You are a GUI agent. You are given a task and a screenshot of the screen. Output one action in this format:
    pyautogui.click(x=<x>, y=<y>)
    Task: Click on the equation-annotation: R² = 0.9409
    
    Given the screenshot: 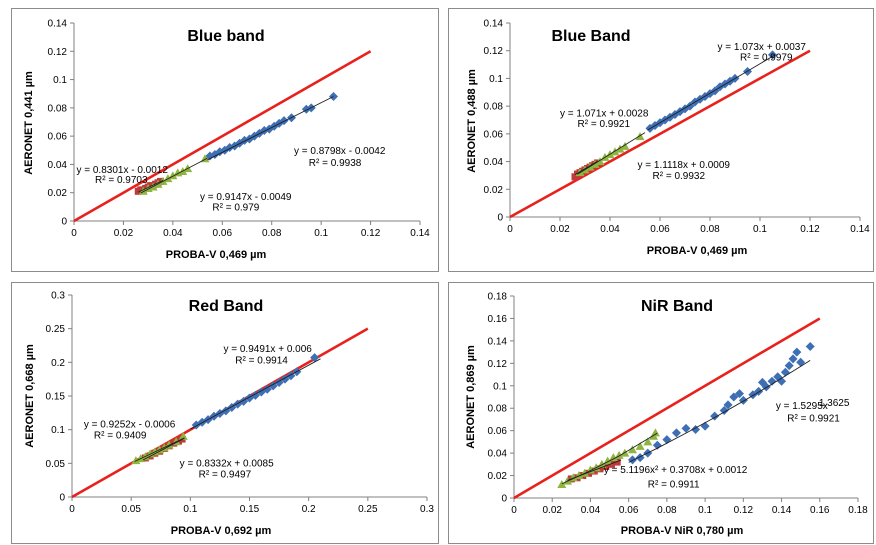 What is the action you would take?
    pyautogui.click(x=120, y=435)
    